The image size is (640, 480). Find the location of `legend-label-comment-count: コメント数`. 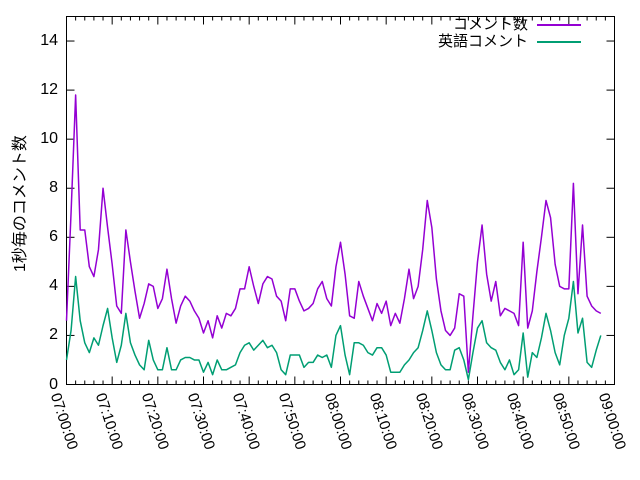

legend-label-comment-count: コメント数 is located at coordinates (490, 24).